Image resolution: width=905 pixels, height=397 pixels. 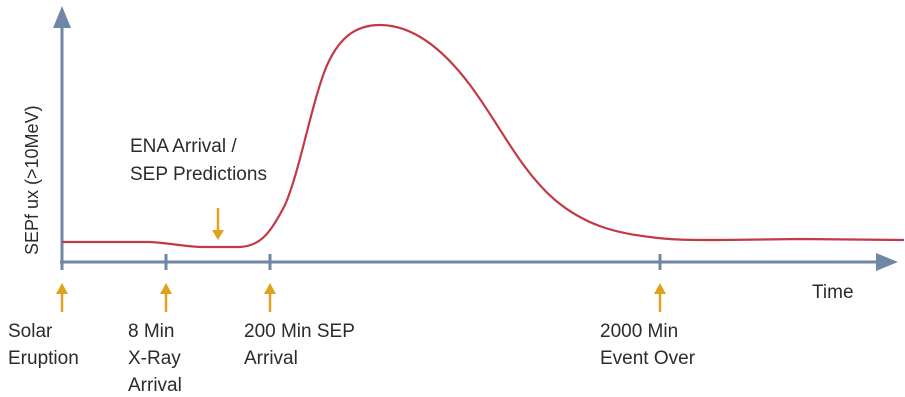 I want to click on milestone-8-min-line-1: 8 Min, so click(x=151, y=331).